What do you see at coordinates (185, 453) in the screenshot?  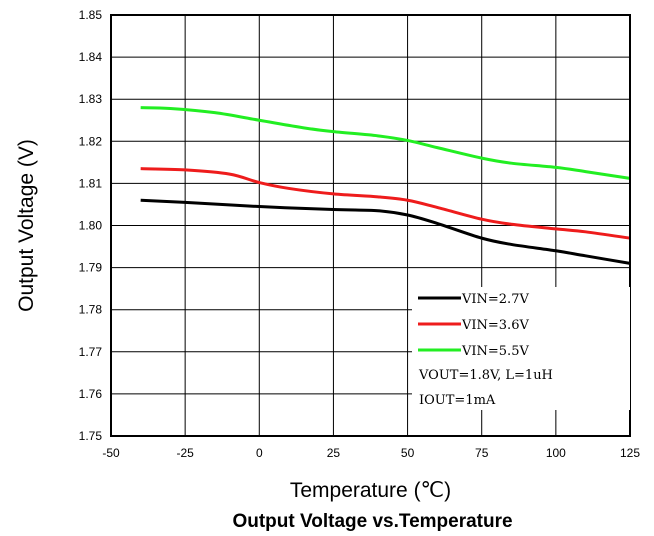 I see `x-tick-label: -25` at bounding box center [185, 453].